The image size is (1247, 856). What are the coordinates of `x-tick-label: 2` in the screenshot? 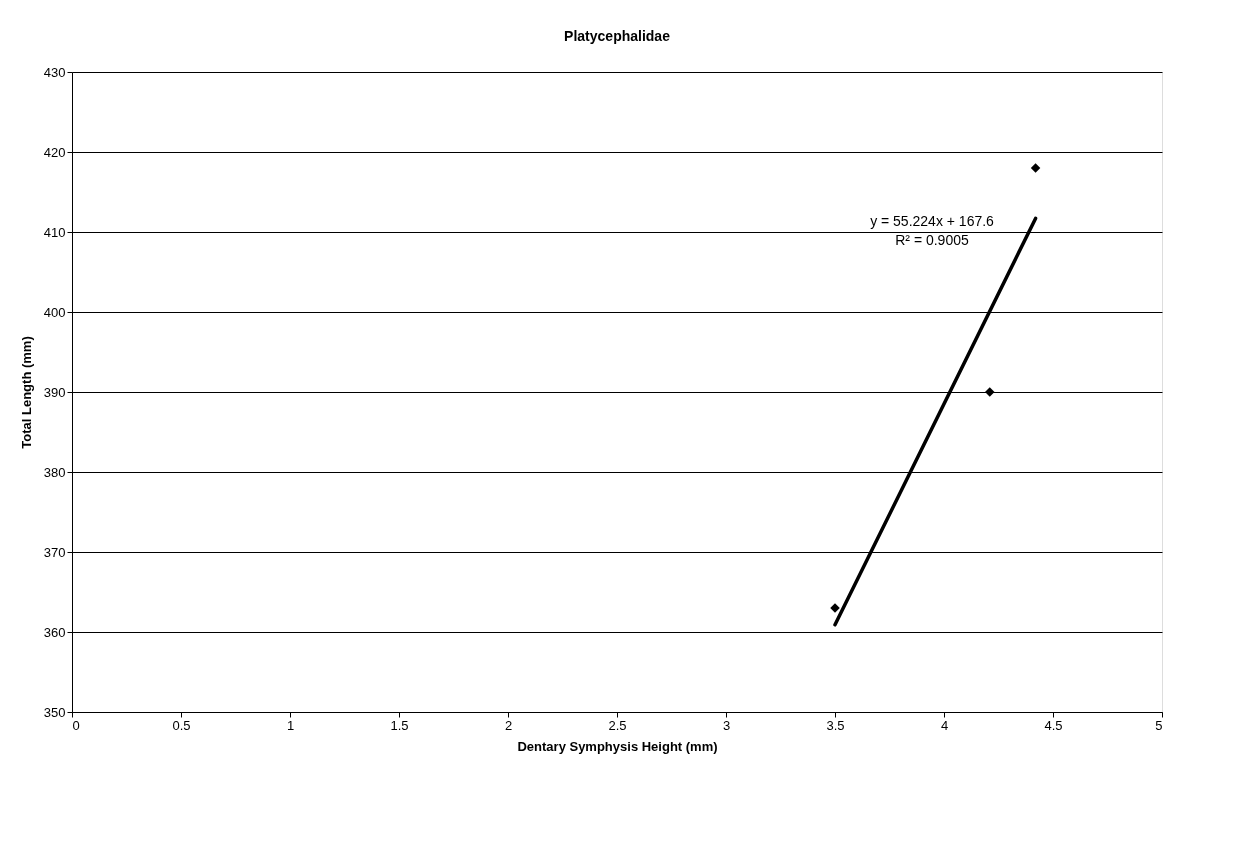 It's located at (508, 725).